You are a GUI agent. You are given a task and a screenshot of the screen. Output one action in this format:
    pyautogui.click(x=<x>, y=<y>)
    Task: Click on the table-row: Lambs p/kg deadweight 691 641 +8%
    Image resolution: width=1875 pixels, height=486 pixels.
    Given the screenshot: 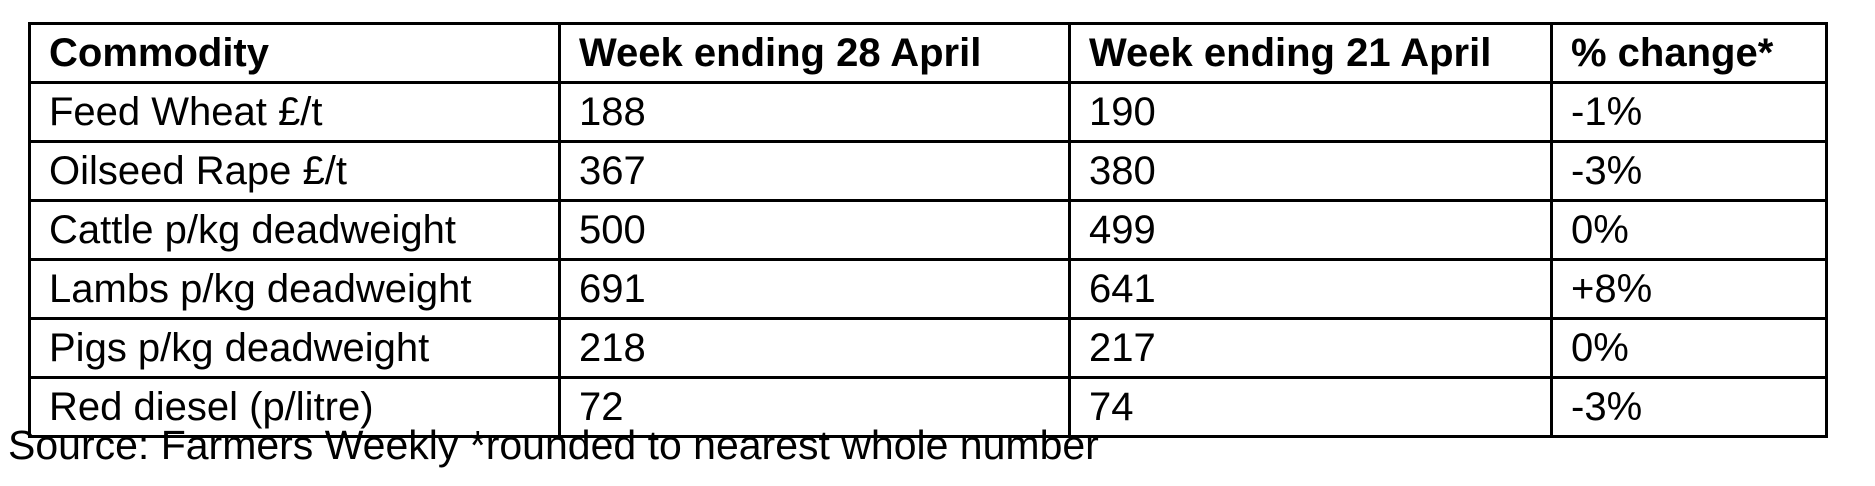 What is the action you would take?
    pyautogui.click(x=928, y=289)
    